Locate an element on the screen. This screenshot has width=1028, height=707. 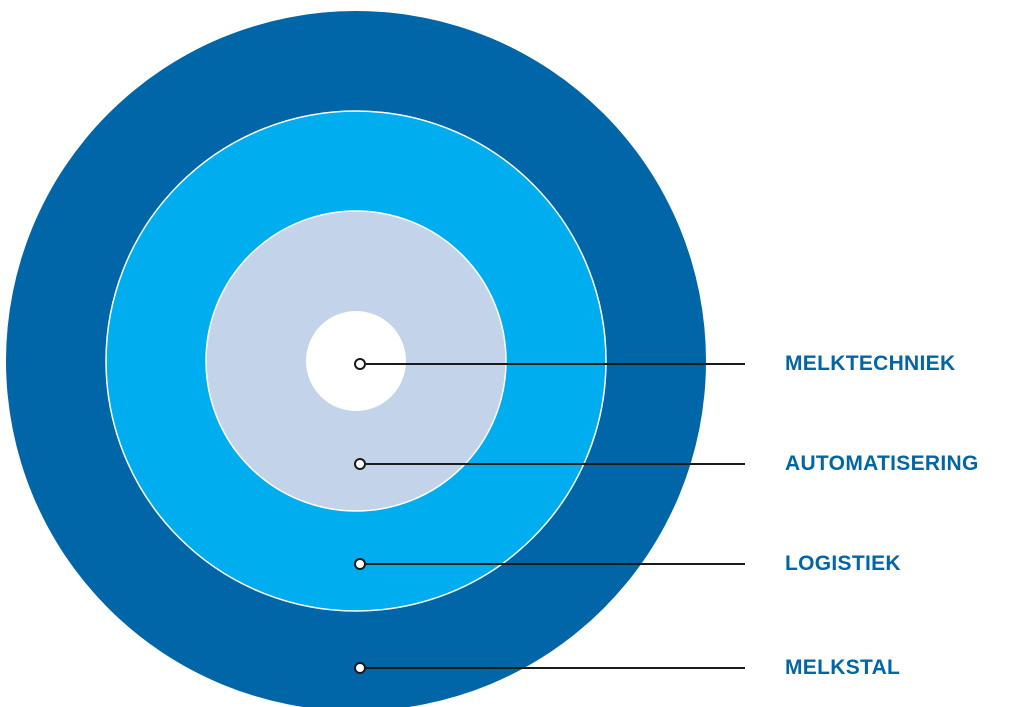
leader-line-automatisering is located at coordinates (549, 464).